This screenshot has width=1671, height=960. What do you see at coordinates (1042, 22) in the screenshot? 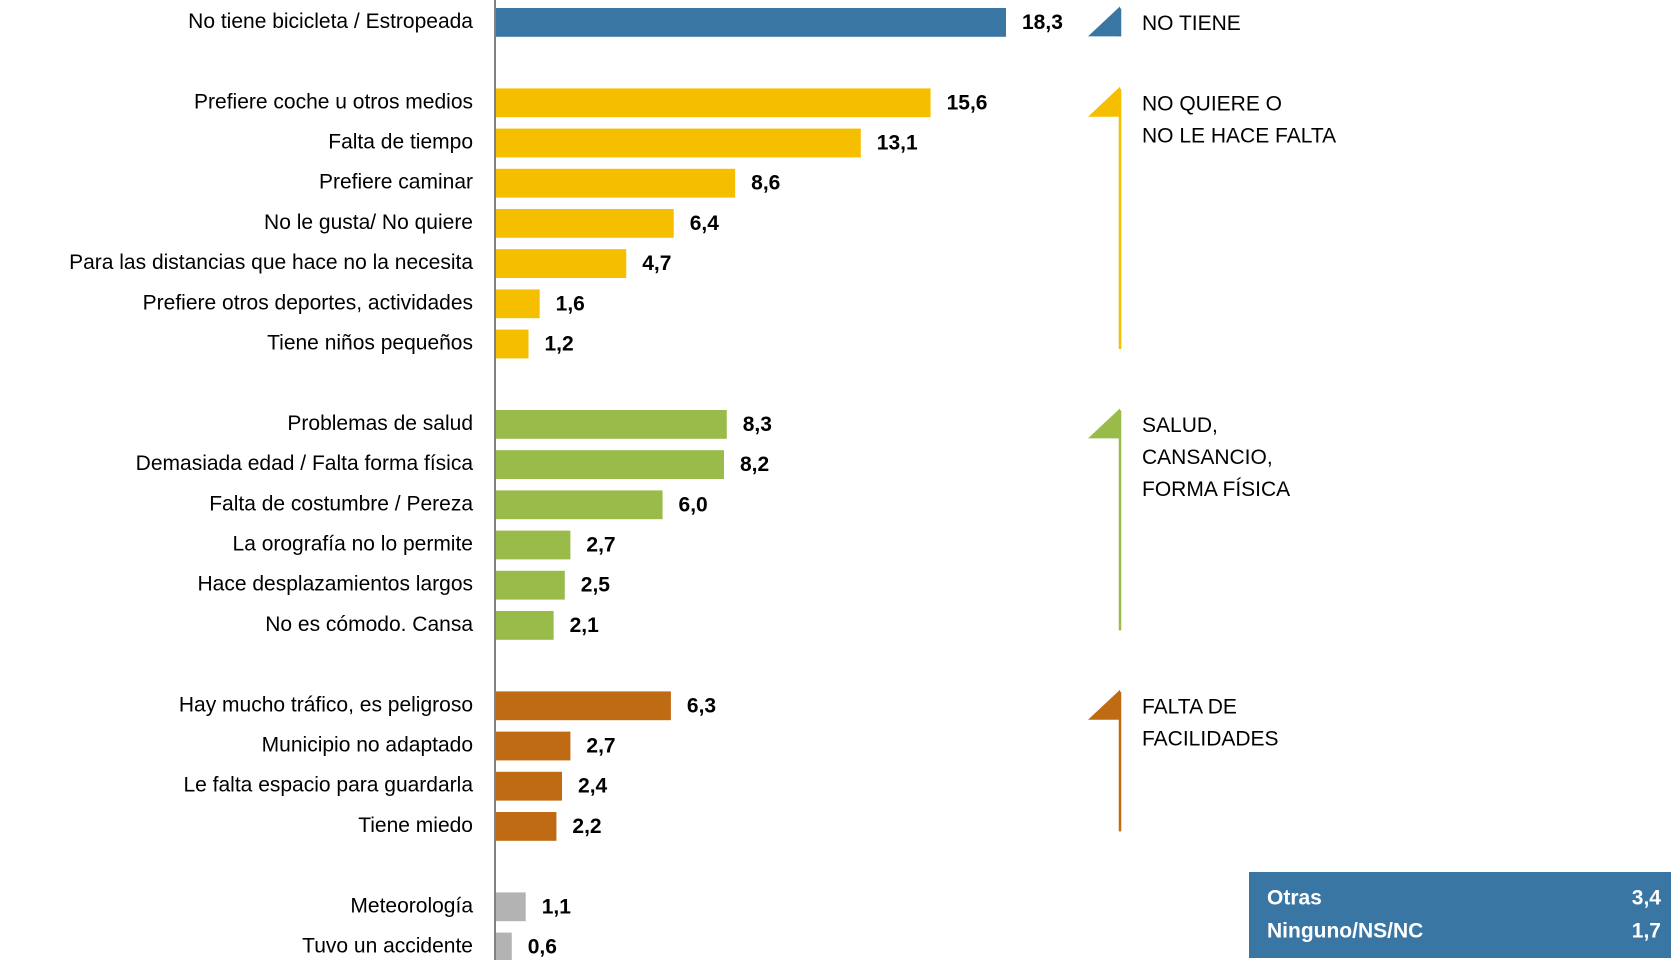
I see `value-label: 18,3` at bounding box center [1042, 22].